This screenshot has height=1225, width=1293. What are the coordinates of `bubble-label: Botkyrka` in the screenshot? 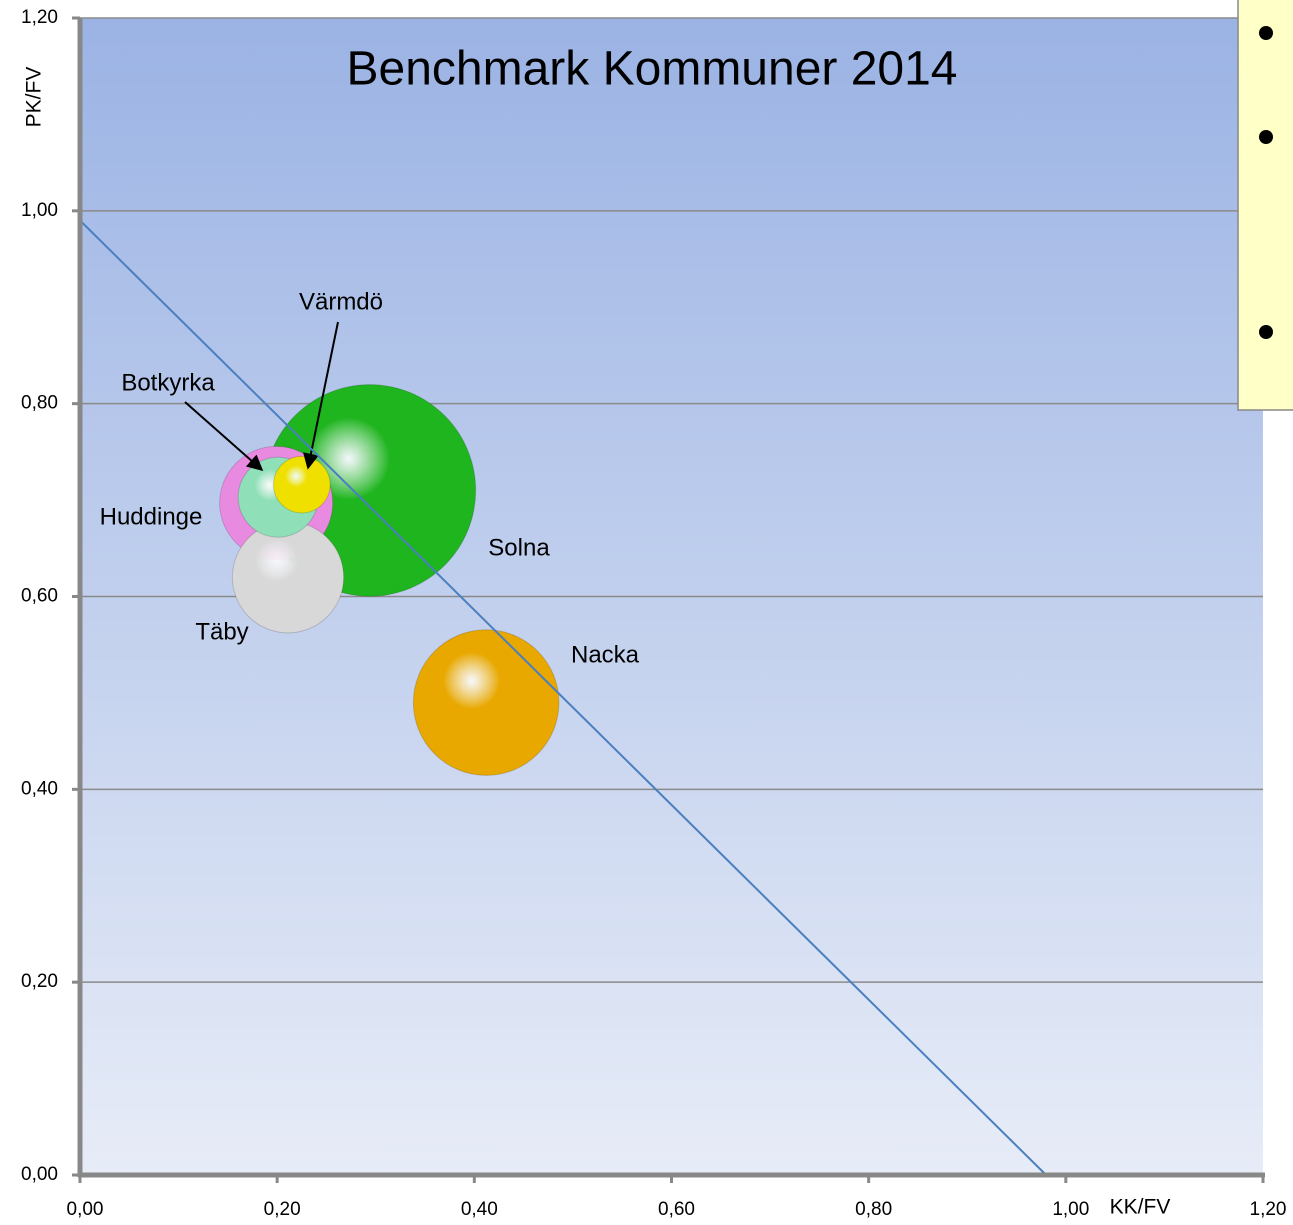 It's located at (168, 382).